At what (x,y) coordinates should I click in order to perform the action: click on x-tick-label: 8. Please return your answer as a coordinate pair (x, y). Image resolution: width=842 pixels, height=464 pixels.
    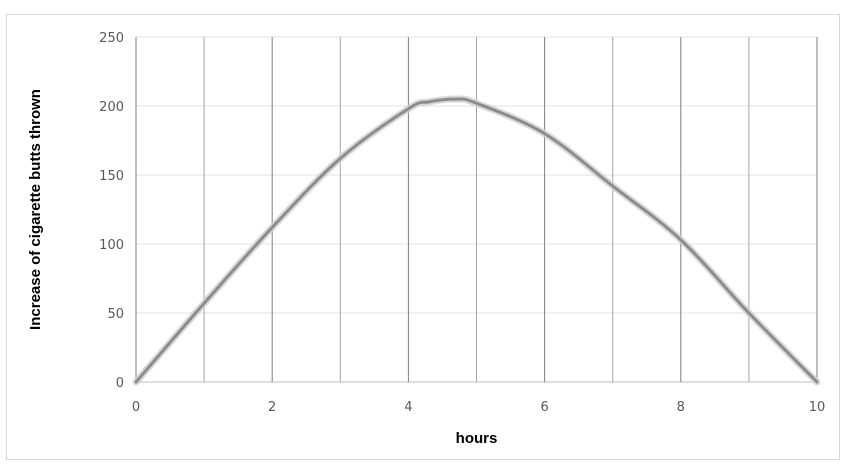
    Looking at the image, I should click on (681, 407).